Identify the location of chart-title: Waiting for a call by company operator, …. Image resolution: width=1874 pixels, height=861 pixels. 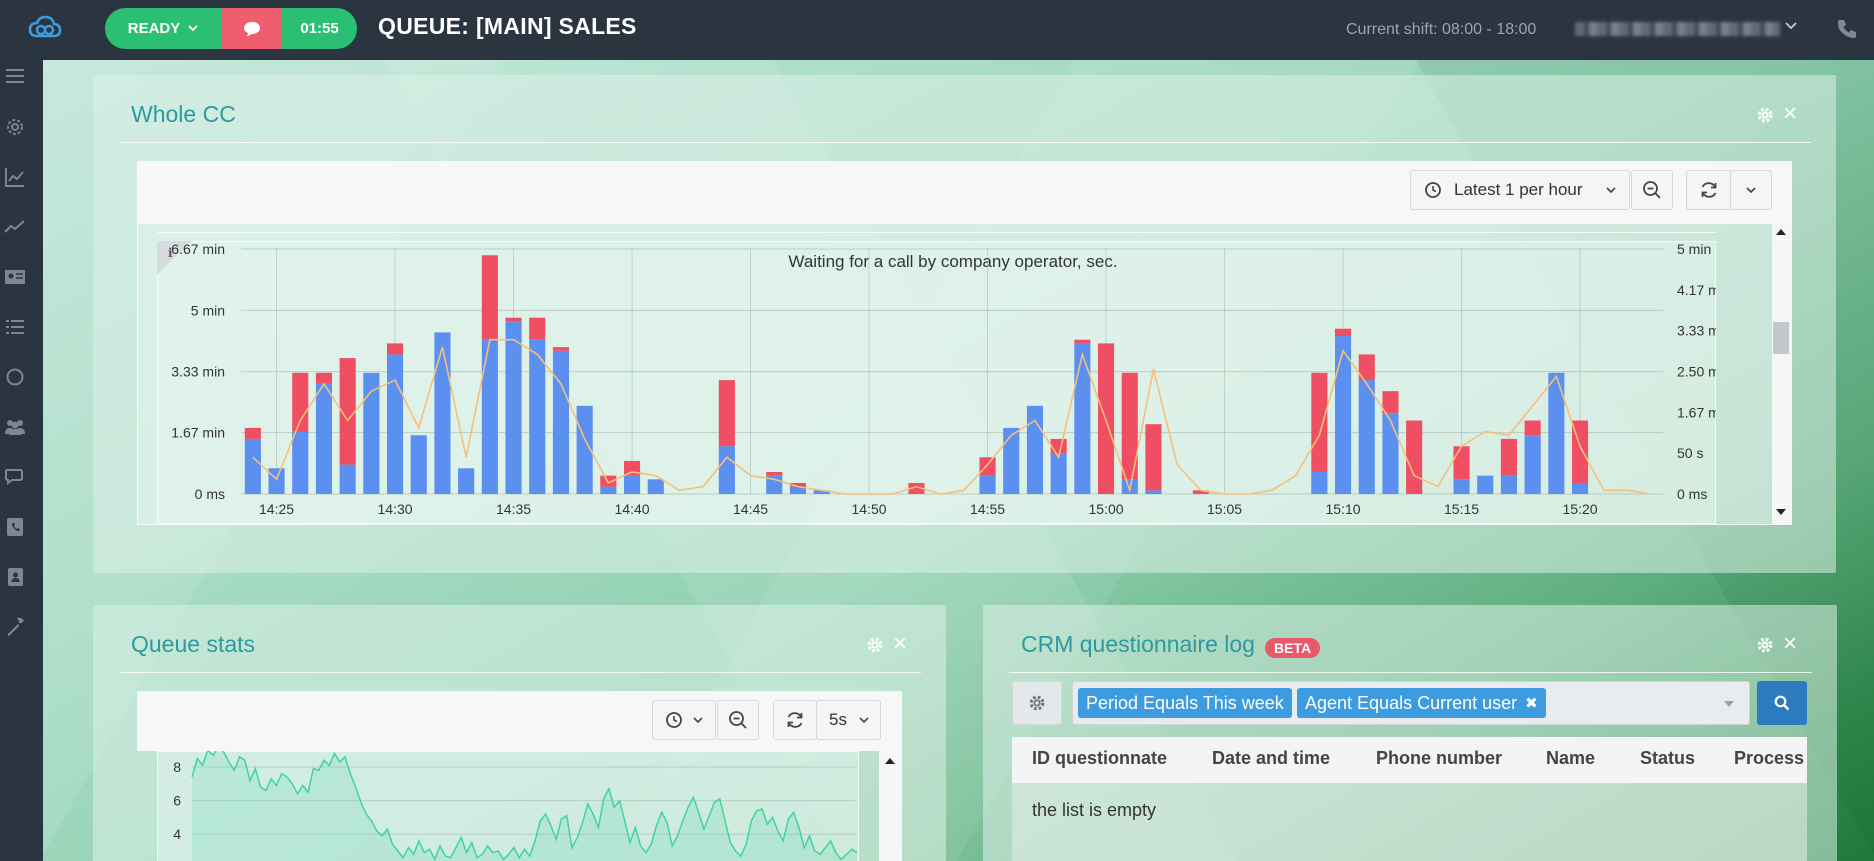
(952, 261).